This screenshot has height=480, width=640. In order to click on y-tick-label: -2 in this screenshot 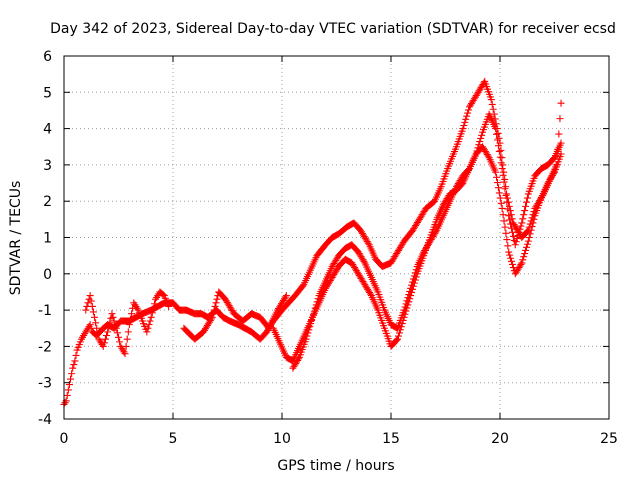, I will do `click(45, 347)`.